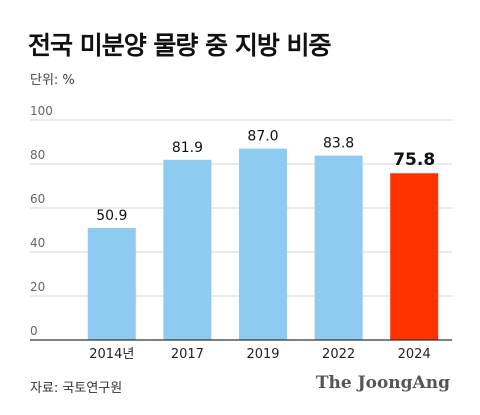 This screenshot has height=415, width=480. Describe the element at coordinates (382, 383) in the screenshot. I see `brand-logo: The JoongAng` at that location.